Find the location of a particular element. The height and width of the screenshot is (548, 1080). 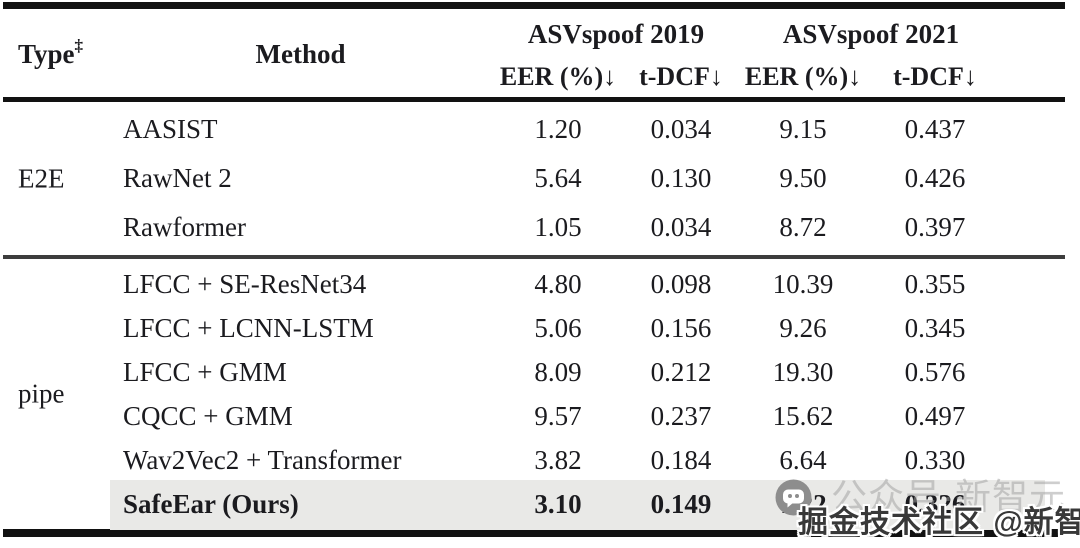

eer-2019-cell: 3.82 is located at coordinates (558, 459).